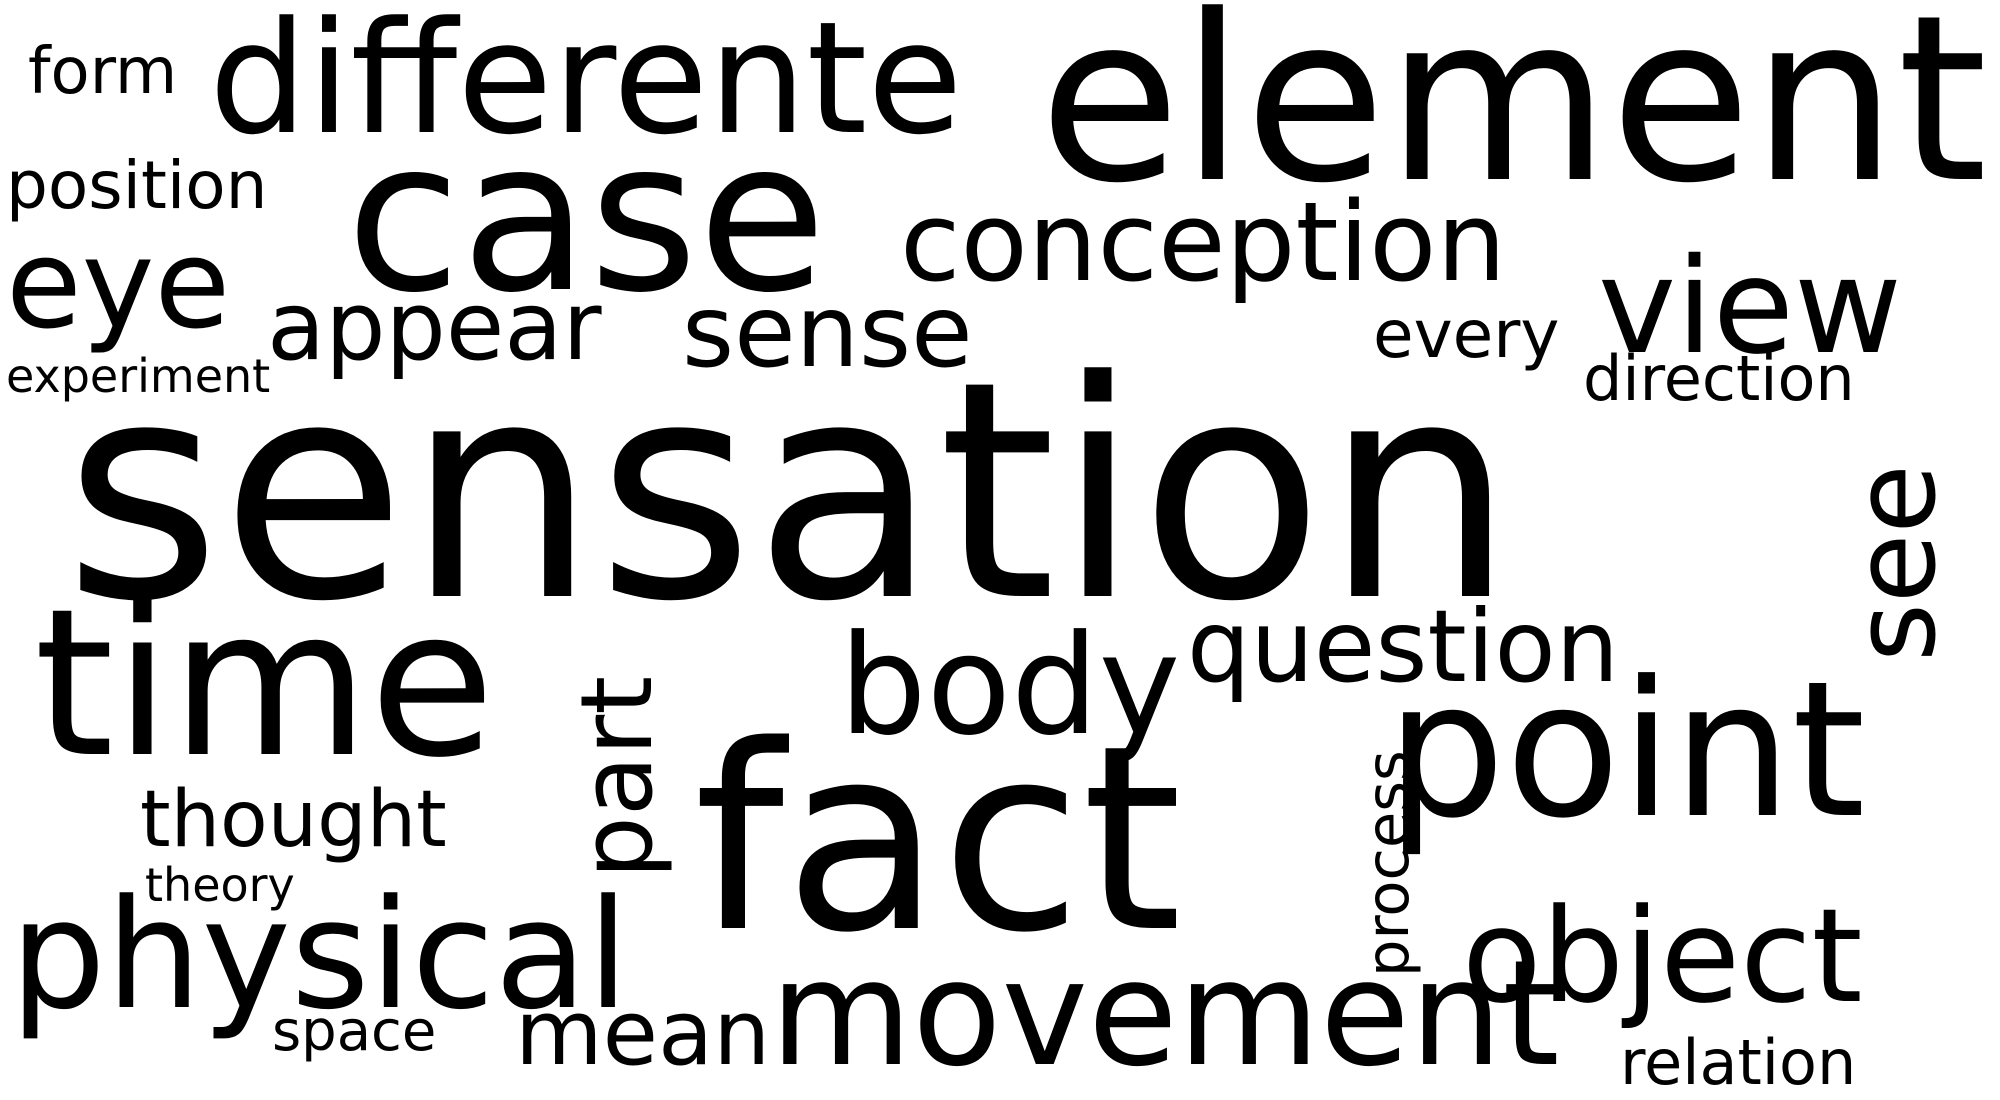 This screenshot has width=2000, height=1100. I want to click on word-question: question, so click(1403, 646).